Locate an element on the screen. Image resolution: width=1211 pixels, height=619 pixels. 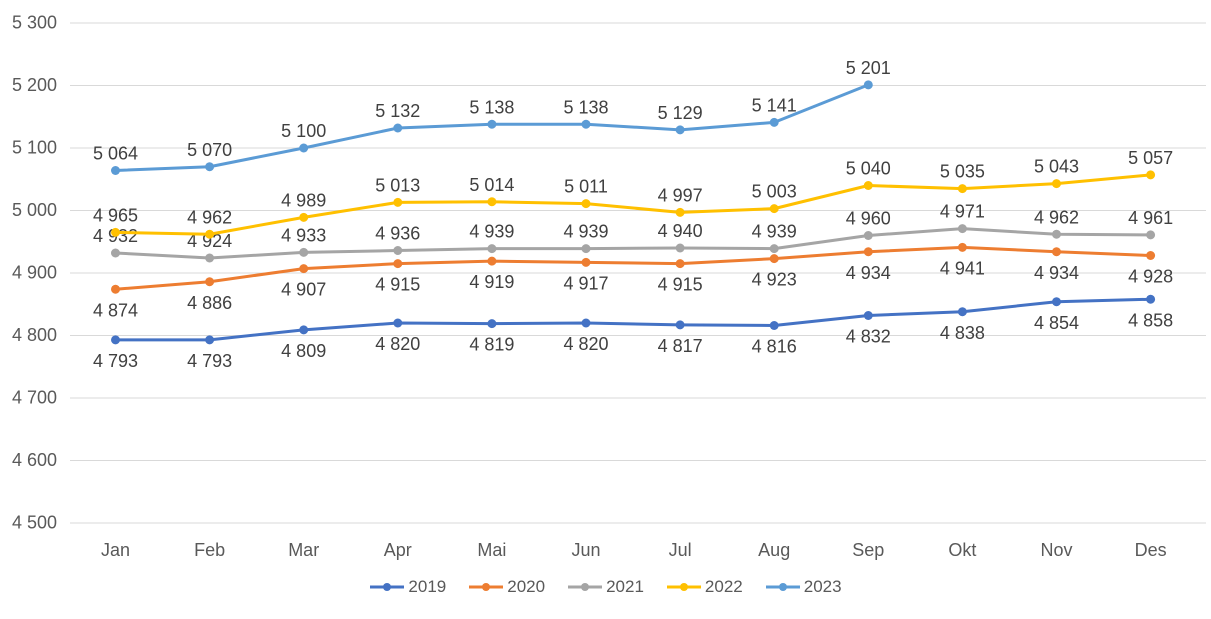
x-axis-tick-label: Okt is located at coordinates (962, 550).